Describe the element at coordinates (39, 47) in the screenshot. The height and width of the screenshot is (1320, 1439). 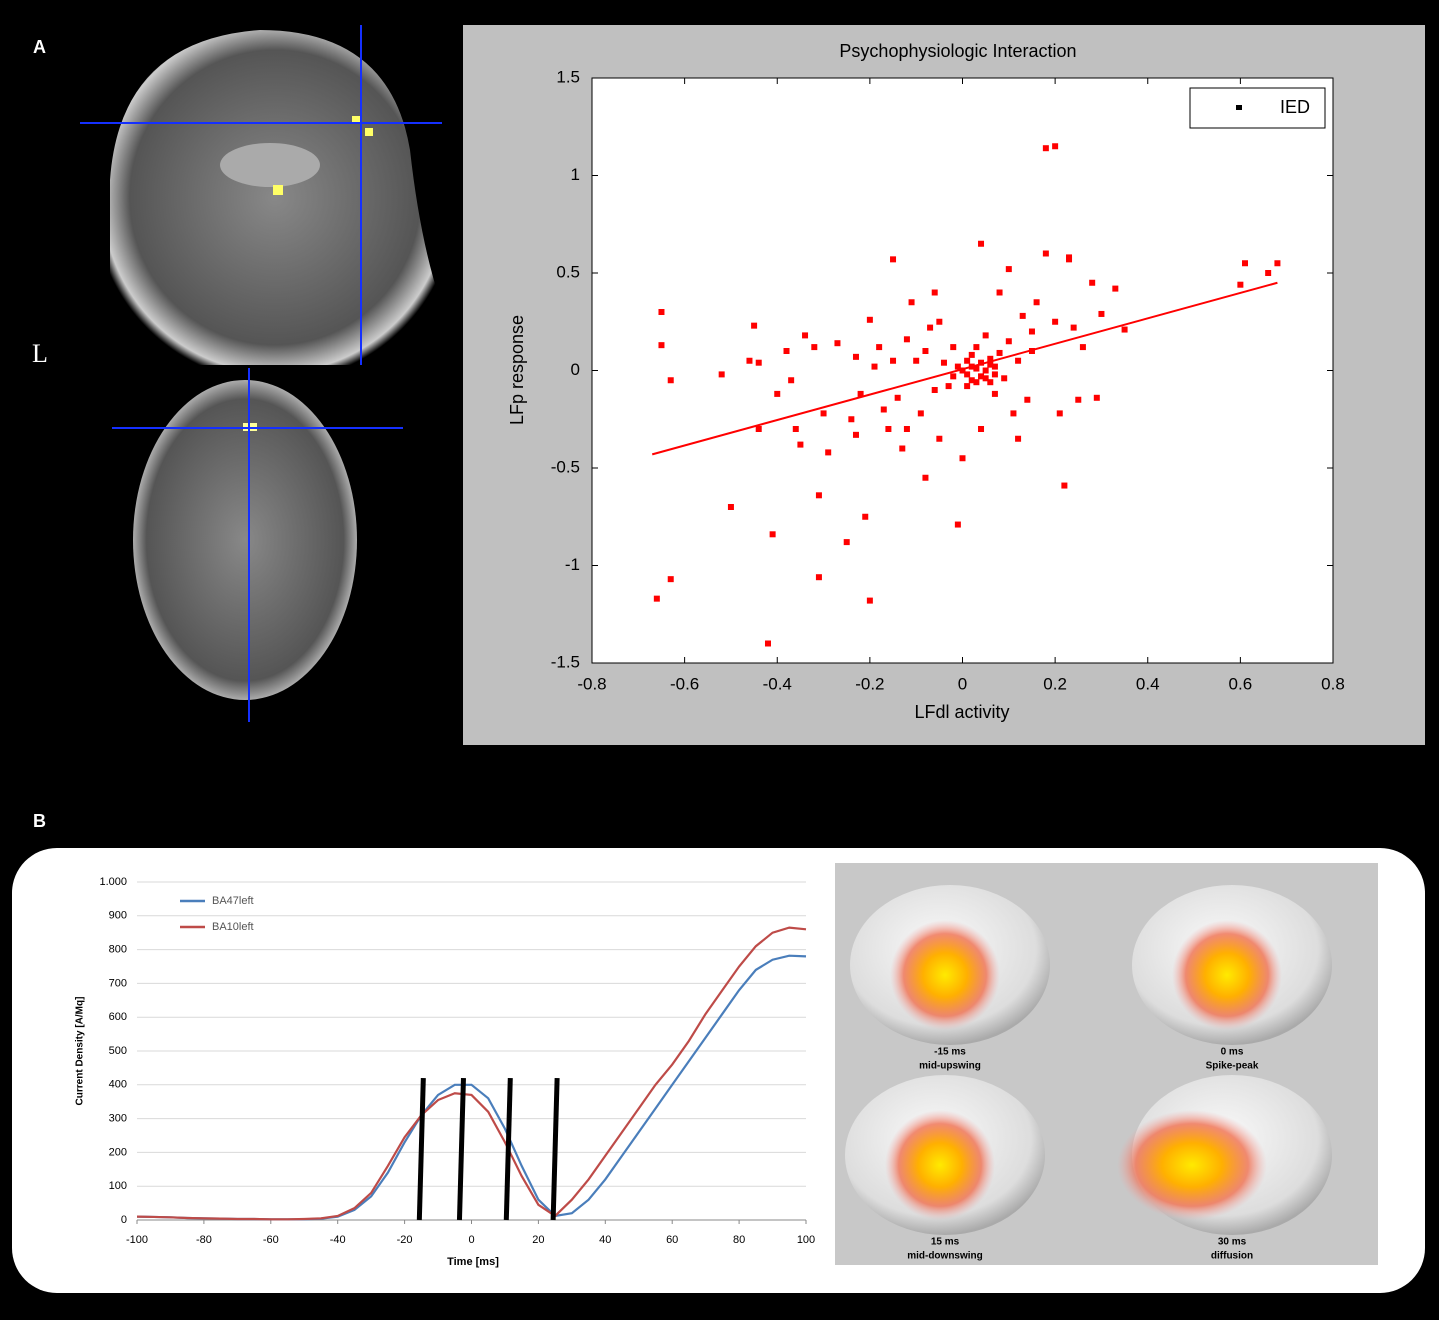
I see `panel-label: A` at that location.